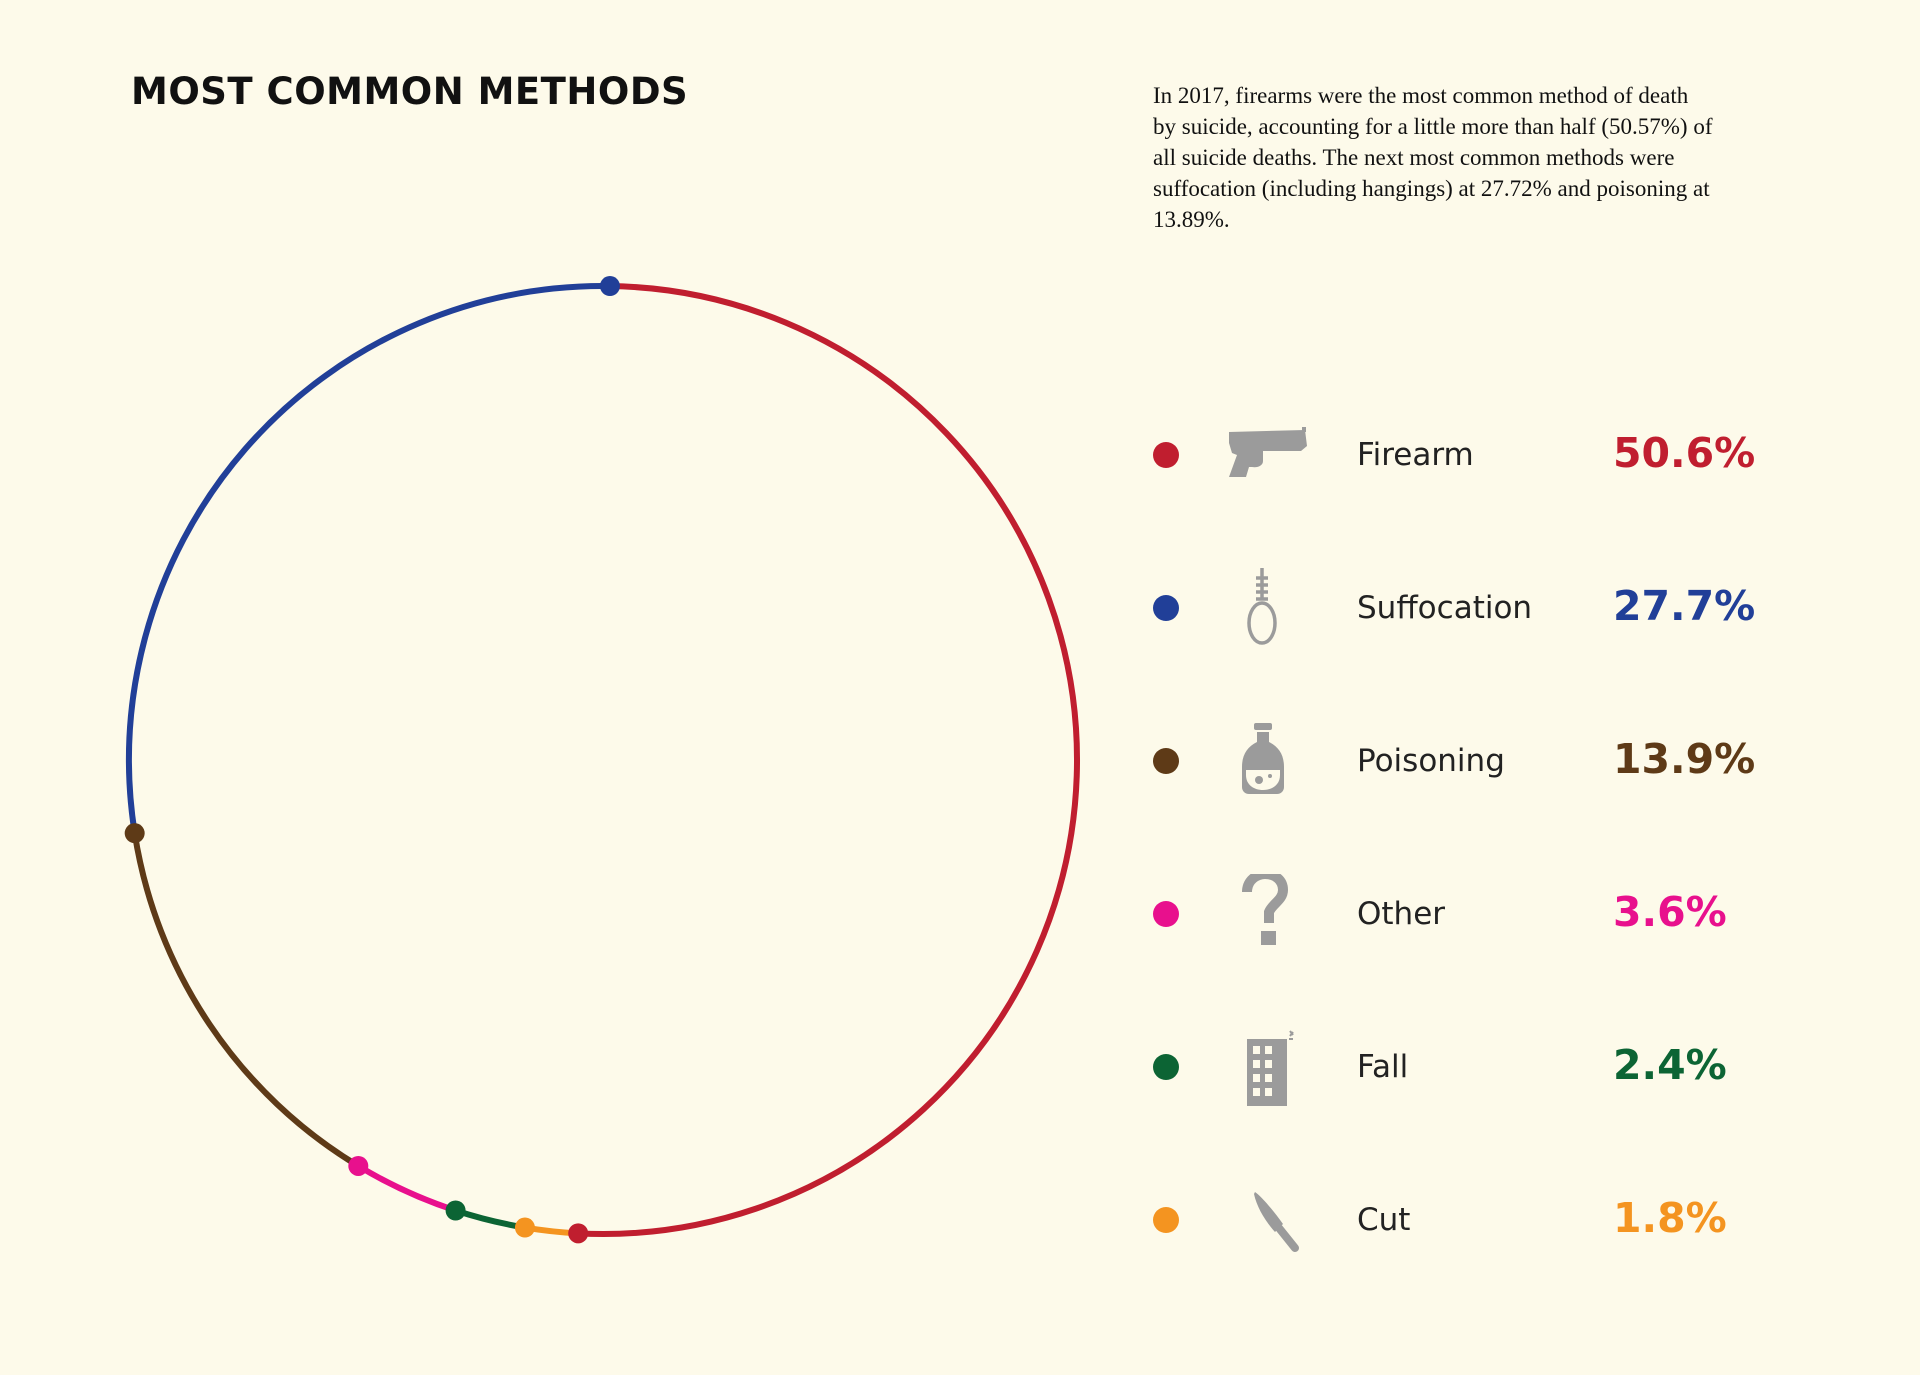  Describe the element at coordinates (1166, 761) in the screenshot. I see `poisoning-color-dot` at that location.